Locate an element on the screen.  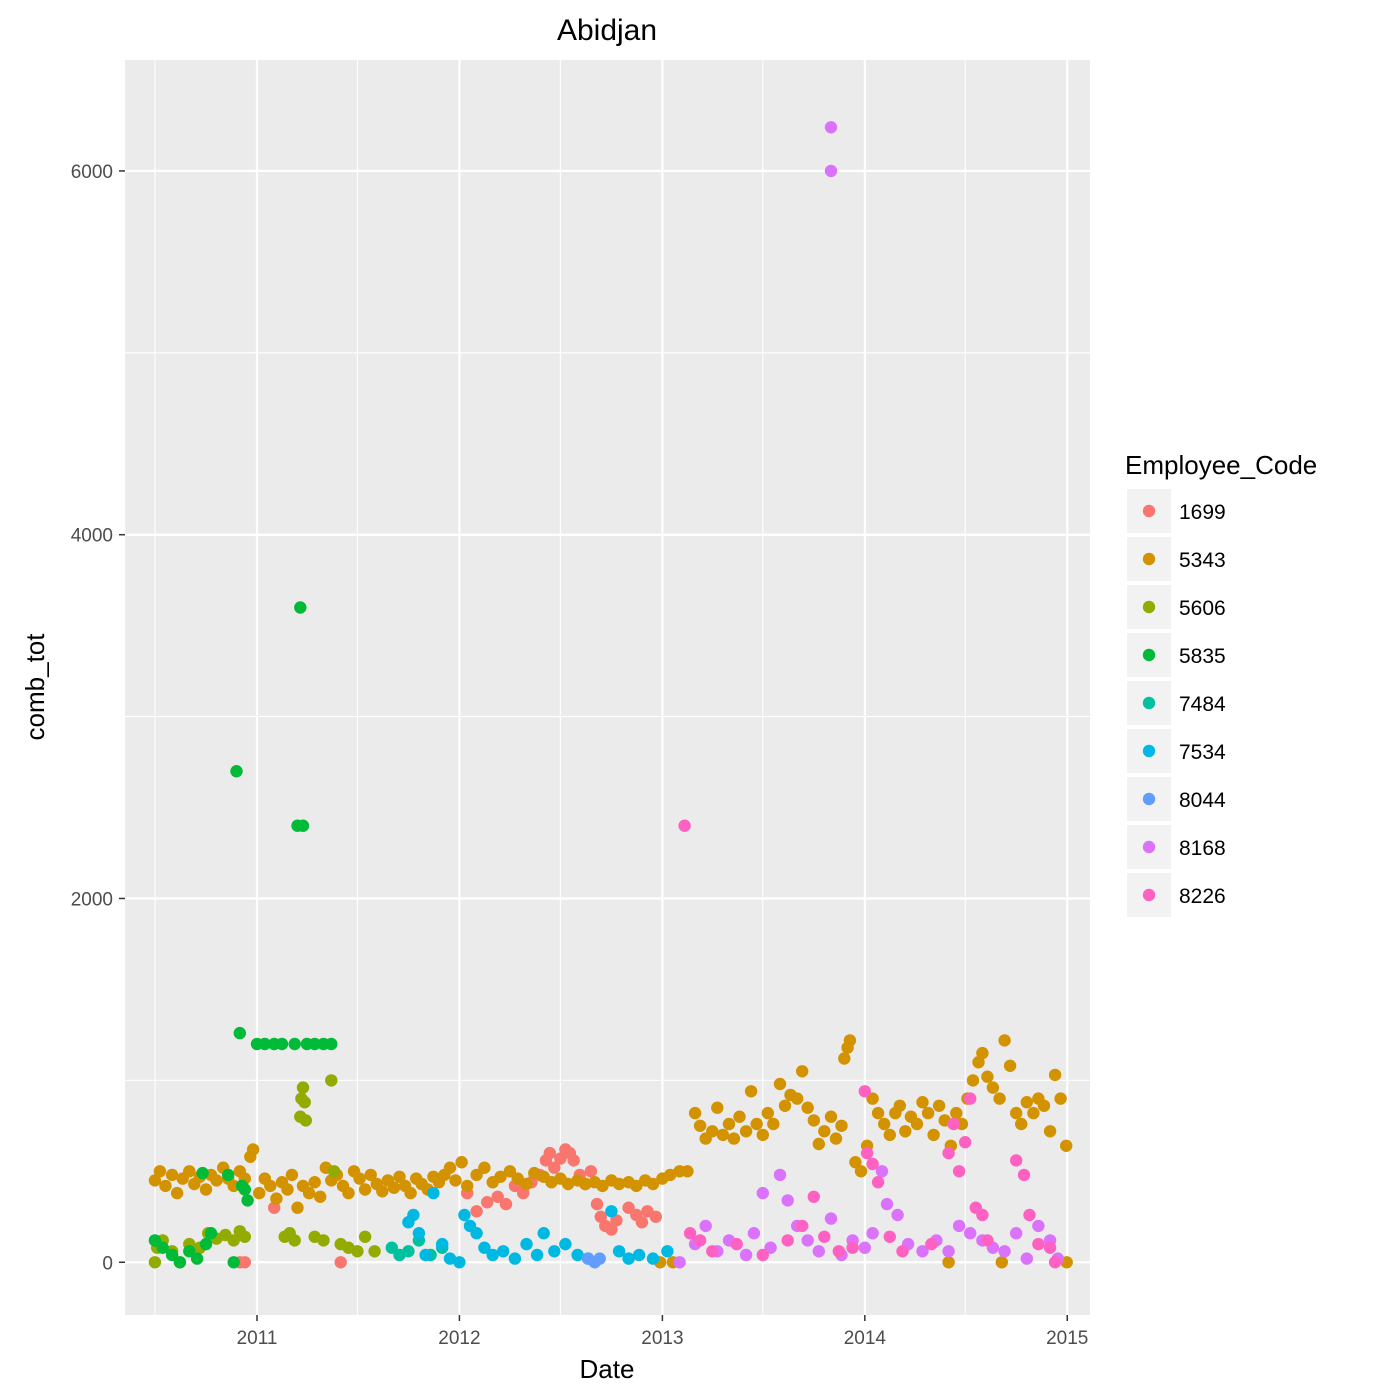
legend-items: 1699 5343 5606 5835 7484 7534 8044 8168 8226 is located at coordinates (1176, 703).